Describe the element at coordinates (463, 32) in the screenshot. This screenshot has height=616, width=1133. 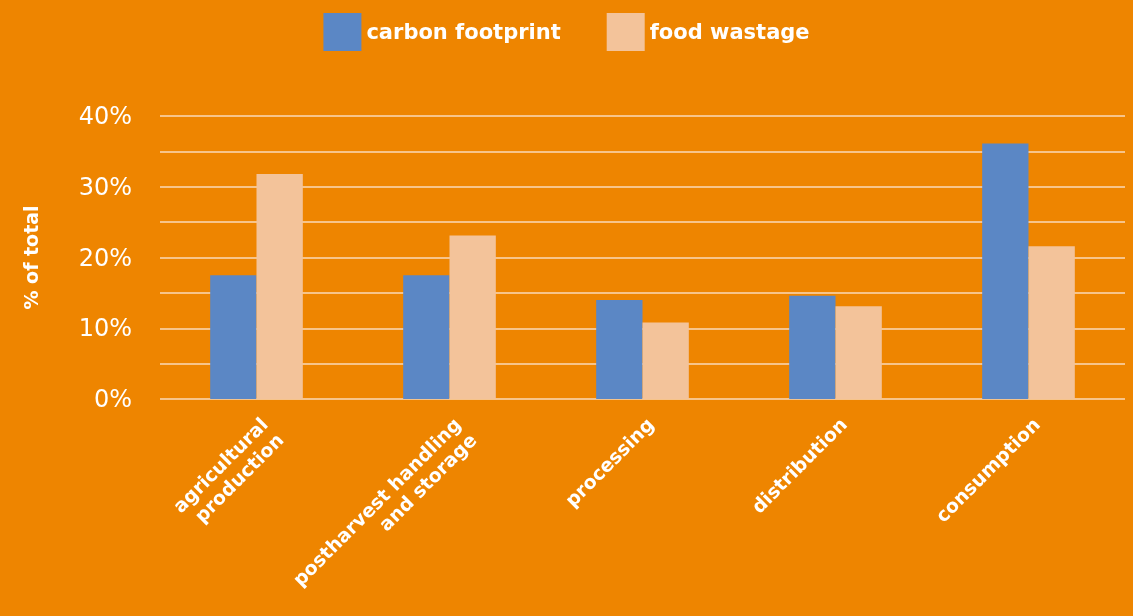
I see `legend-label: carbon footprint` at that location.